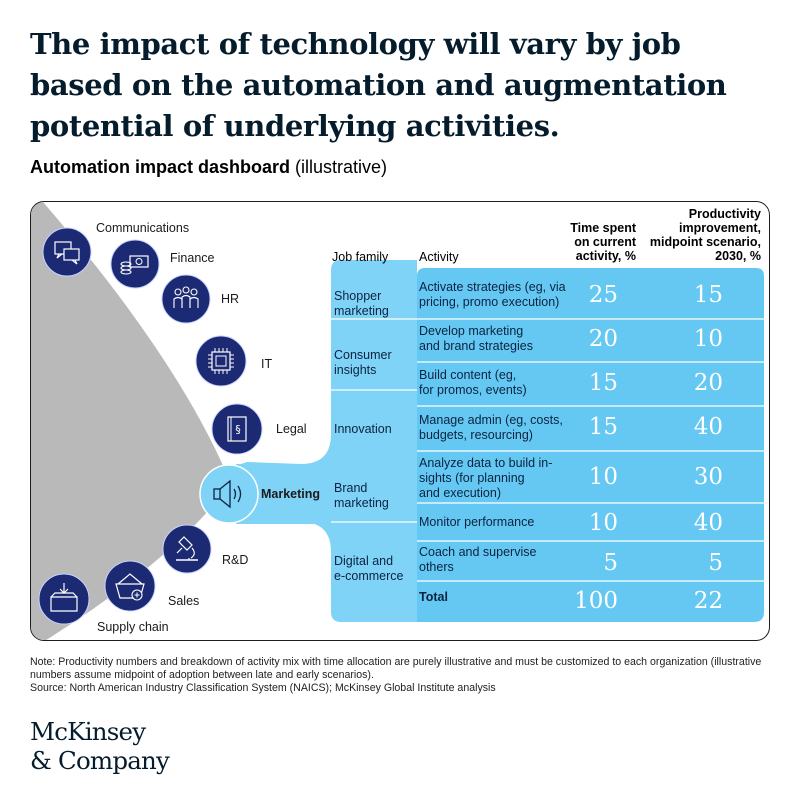 The width and height of the screenshot is (800, 800). What do you see at coordinates (88, 731) in the screenshot?
I see `logo-line-1: McKinsey` at bounding box center [88, 731].